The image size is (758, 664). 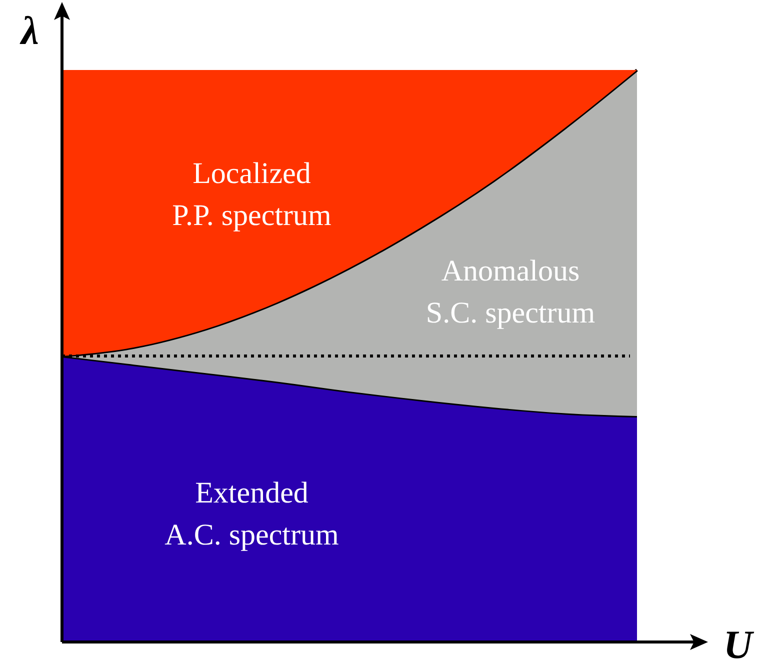 What do you see at coordinates (252, 194) in the screenshot?
I see `series-label: Localized P.P. spectrum` at bounding box center [252, 194].